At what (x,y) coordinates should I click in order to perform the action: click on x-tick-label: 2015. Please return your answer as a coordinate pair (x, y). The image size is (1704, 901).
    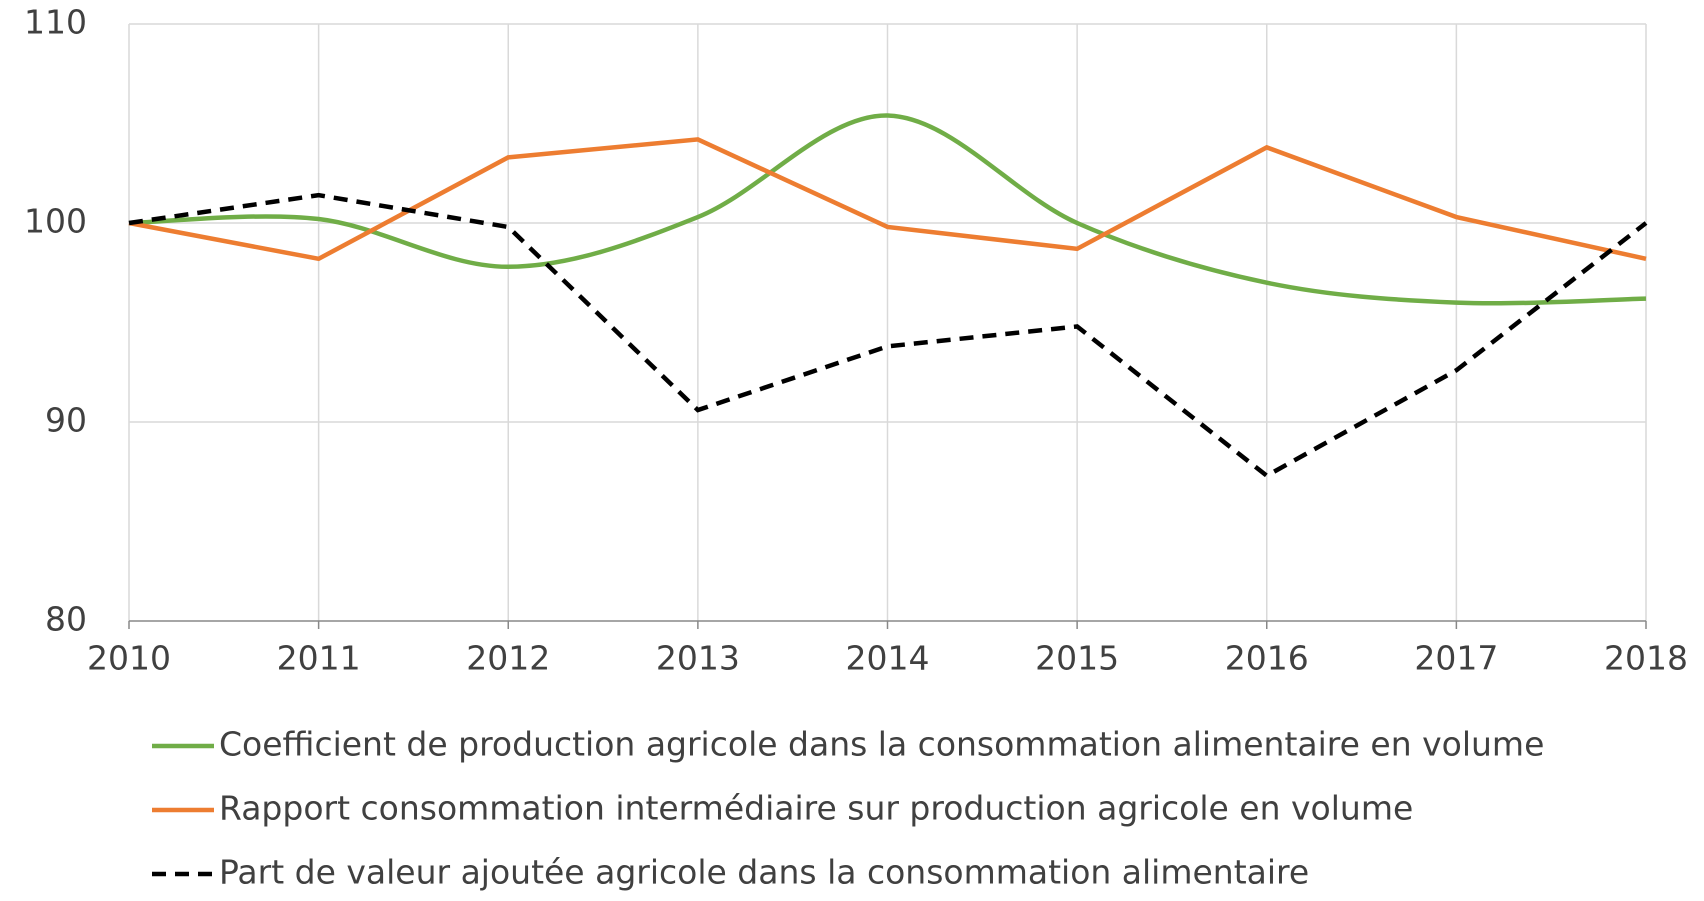
    Looking at the image, I should click on (1077, 658).